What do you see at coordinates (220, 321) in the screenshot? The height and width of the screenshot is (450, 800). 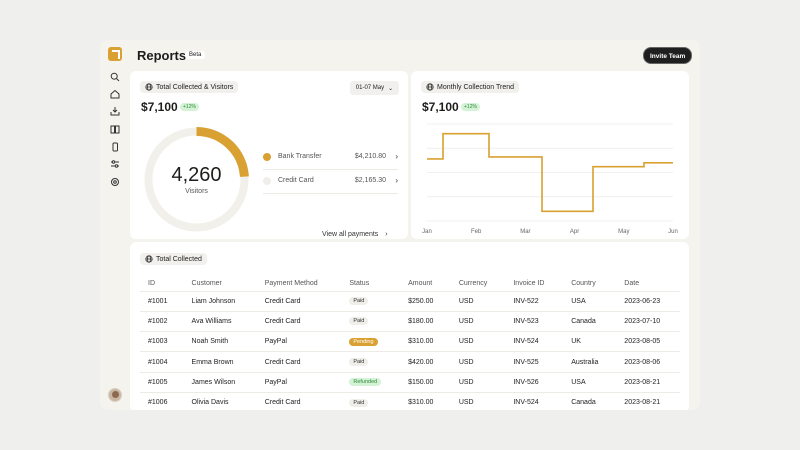 I see `table-cell: Ava Williams` at bounding box center [220, 321].